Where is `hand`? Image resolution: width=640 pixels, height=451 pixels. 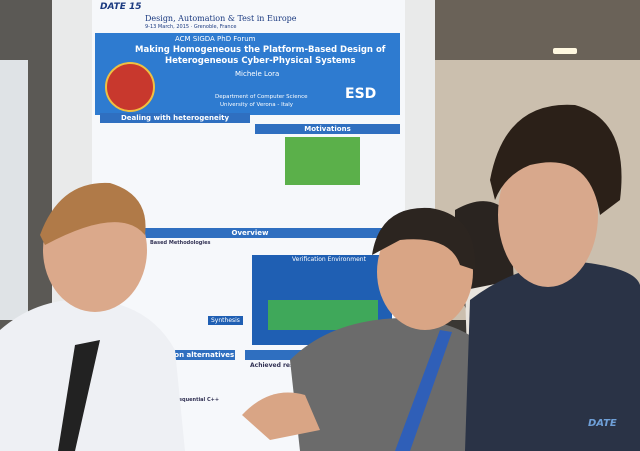
hand is located at coordinates (281, 416).